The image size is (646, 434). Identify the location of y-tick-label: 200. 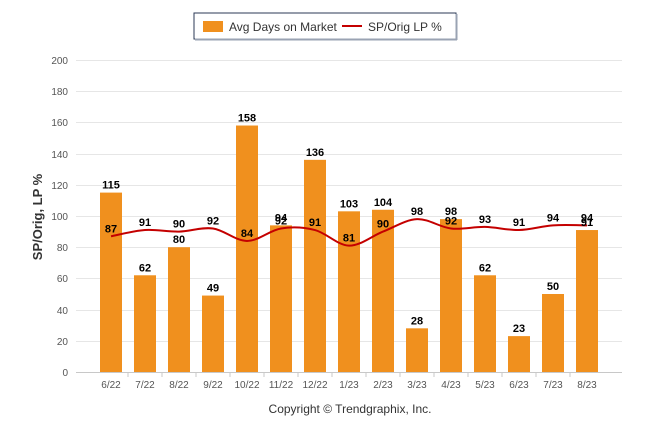
(59, 61).